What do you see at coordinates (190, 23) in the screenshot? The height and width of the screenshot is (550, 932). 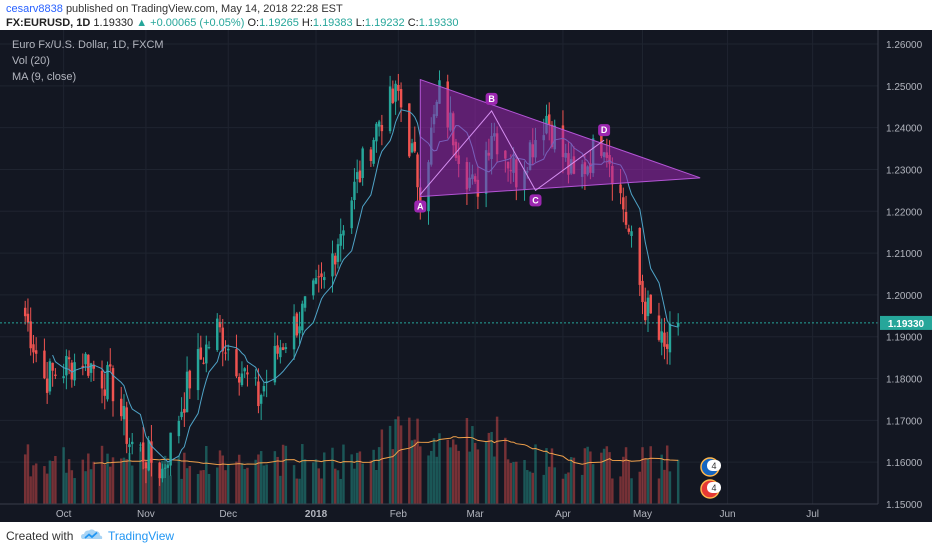 I see `price-change: ▲ +0.00065 (+0.05%)` at bounding box center [190, 23].